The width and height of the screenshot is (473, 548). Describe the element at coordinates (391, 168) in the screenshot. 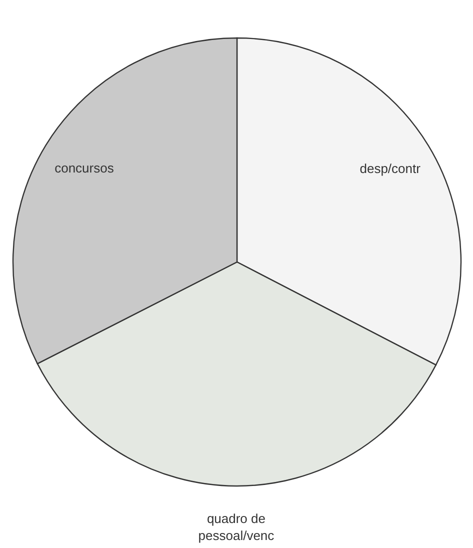

I see `slice-label: desp/contr` at that location.